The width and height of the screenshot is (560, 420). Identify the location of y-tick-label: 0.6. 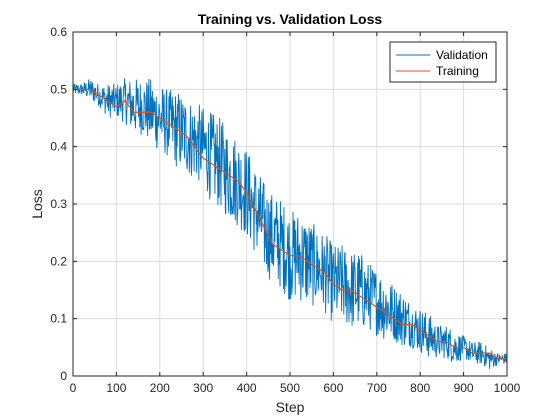
(58, 32).